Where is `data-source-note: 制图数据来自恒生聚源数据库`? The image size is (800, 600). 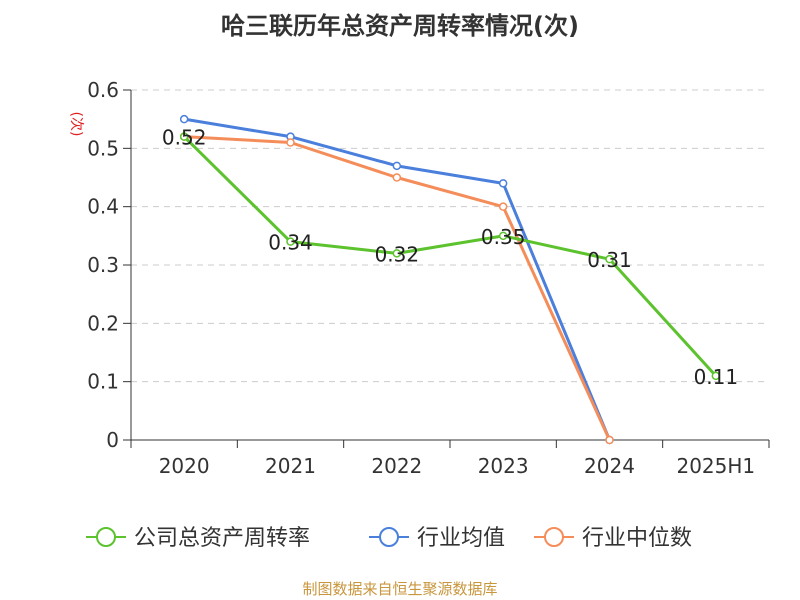
data-source-note: 制图数据来自恒生聚源数据库 is located at coordinates (399, 589).